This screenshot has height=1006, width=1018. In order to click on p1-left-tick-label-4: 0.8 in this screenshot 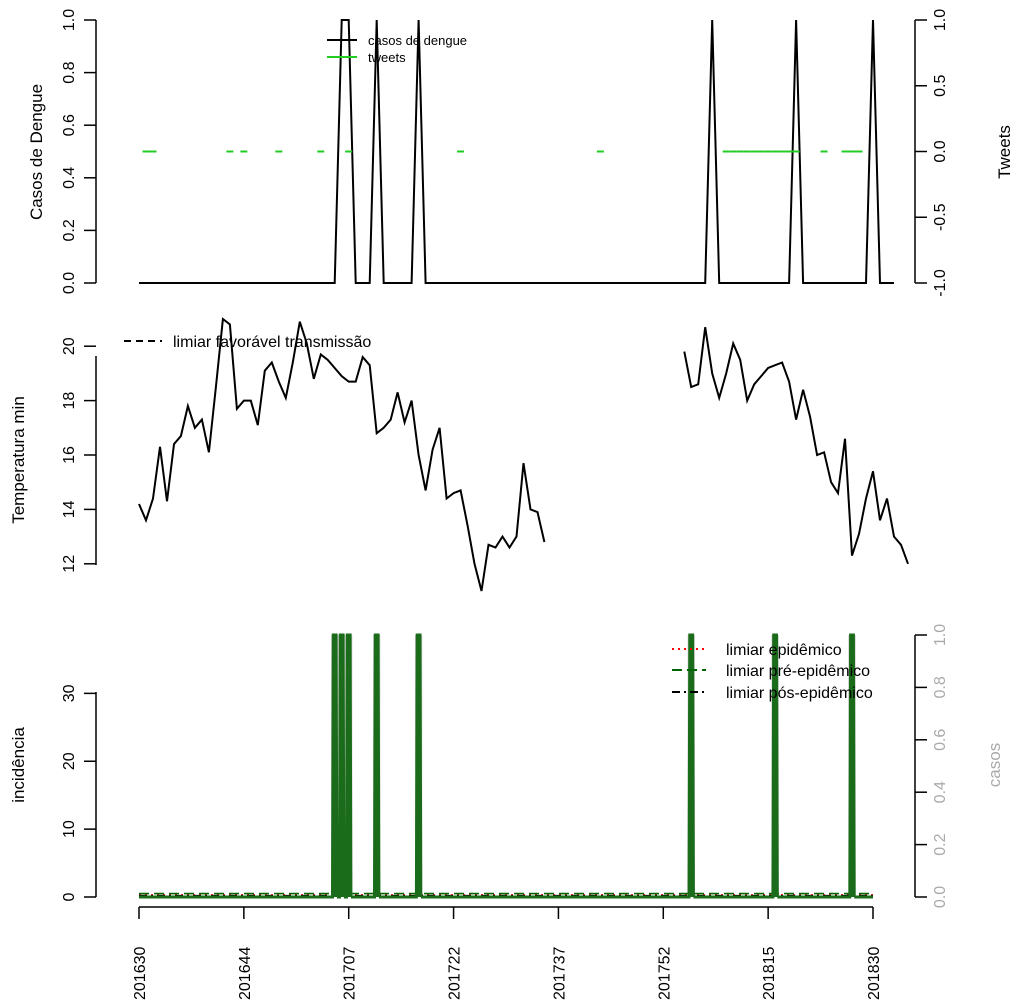, I will do `click(69, 72)`.